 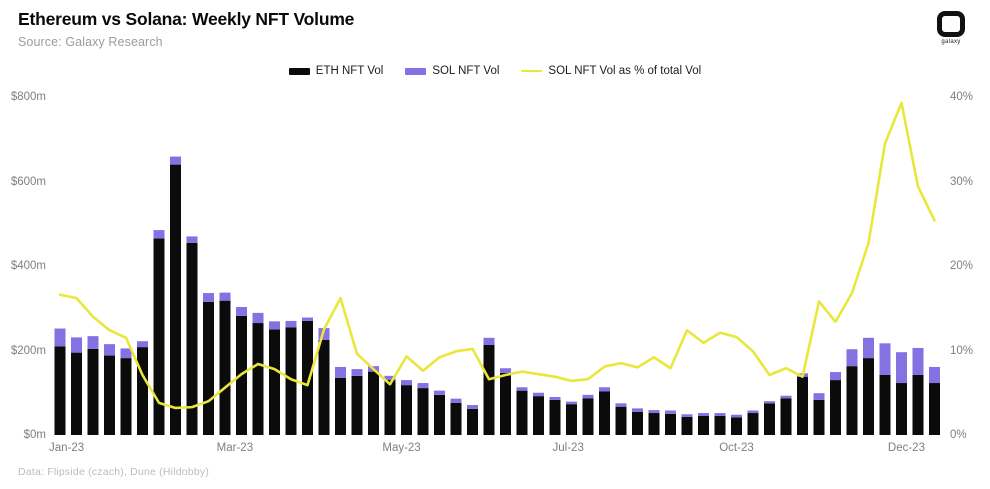 I want to click on y-left-tick-label: $800m, so click(x=28, y=97).